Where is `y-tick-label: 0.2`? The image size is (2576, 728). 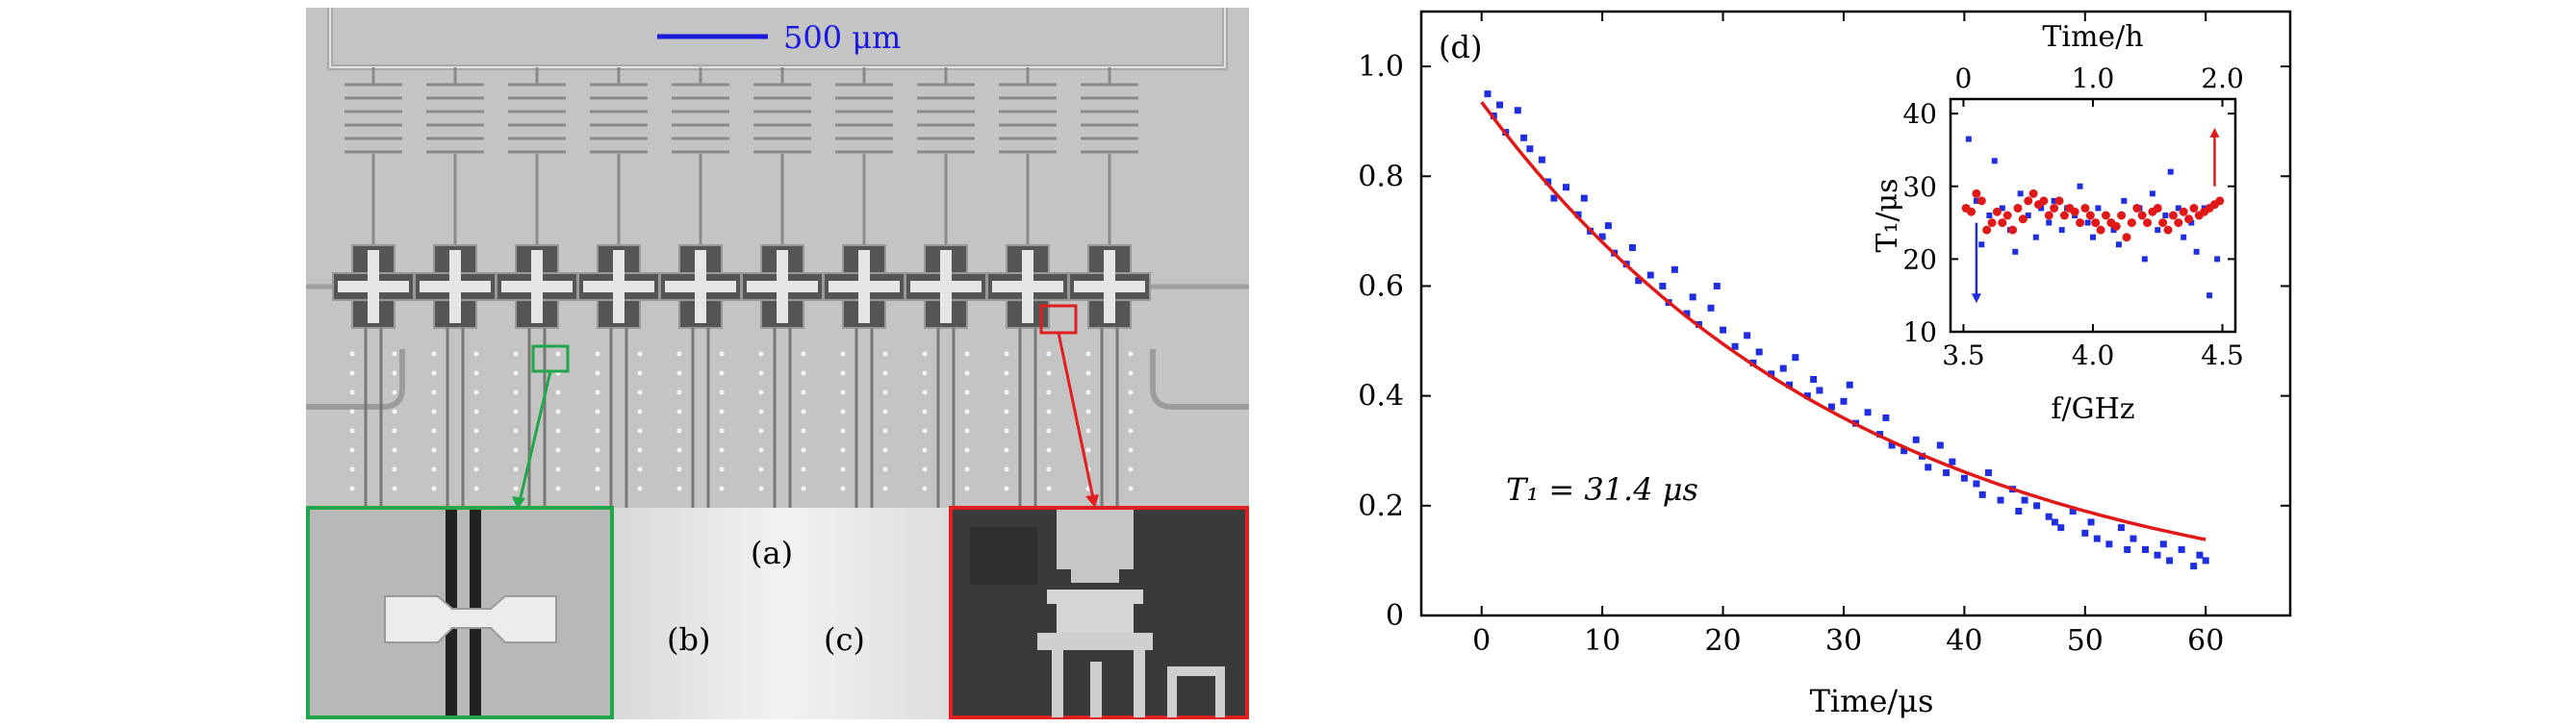 y-tick-label: 0.2 is located at coordinates (1381, 507).